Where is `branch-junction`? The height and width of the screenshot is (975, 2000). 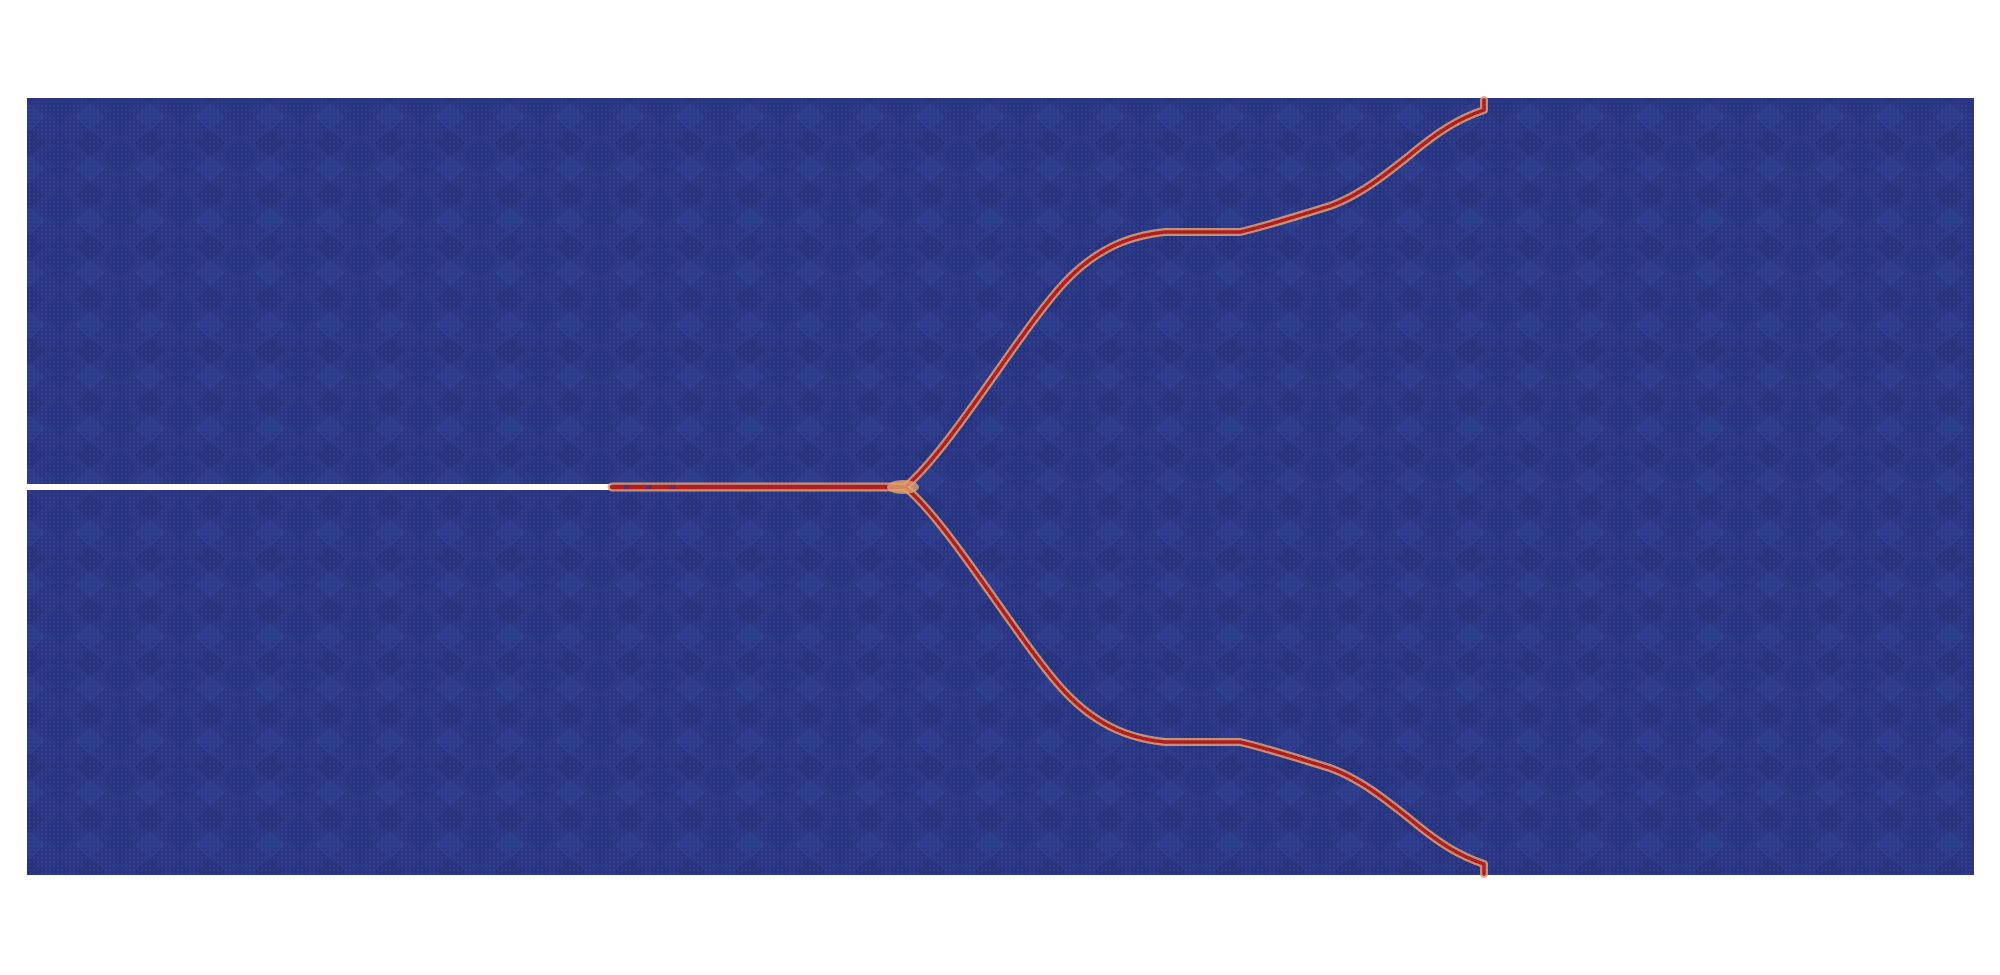
branch-junction is located at coordinates (903, 487).